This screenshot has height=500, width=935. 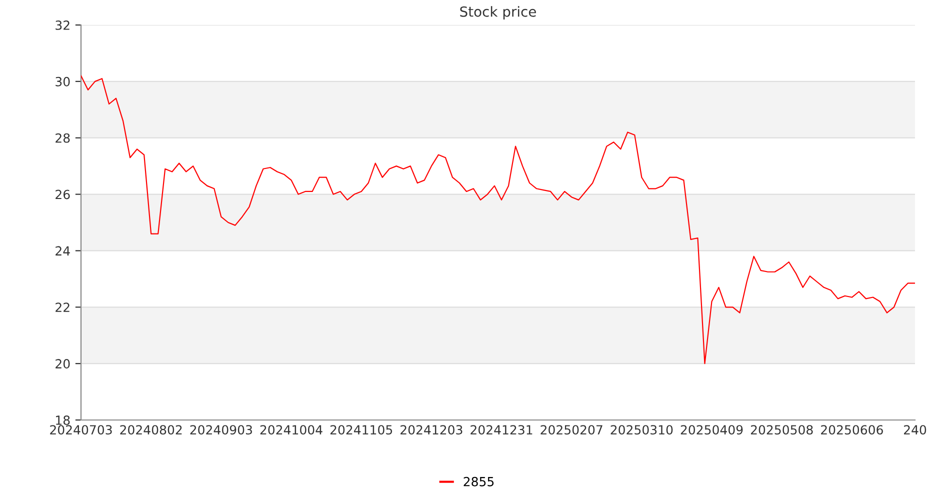 I want to click on x-tick-label: 20240802, so click(x=151, y=430).